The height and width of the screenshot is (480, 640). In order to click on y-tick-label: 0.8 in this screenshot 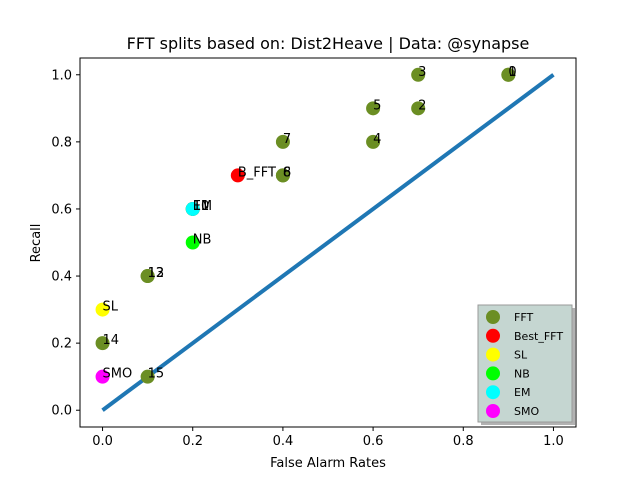, I will do `click(61, 142)`.